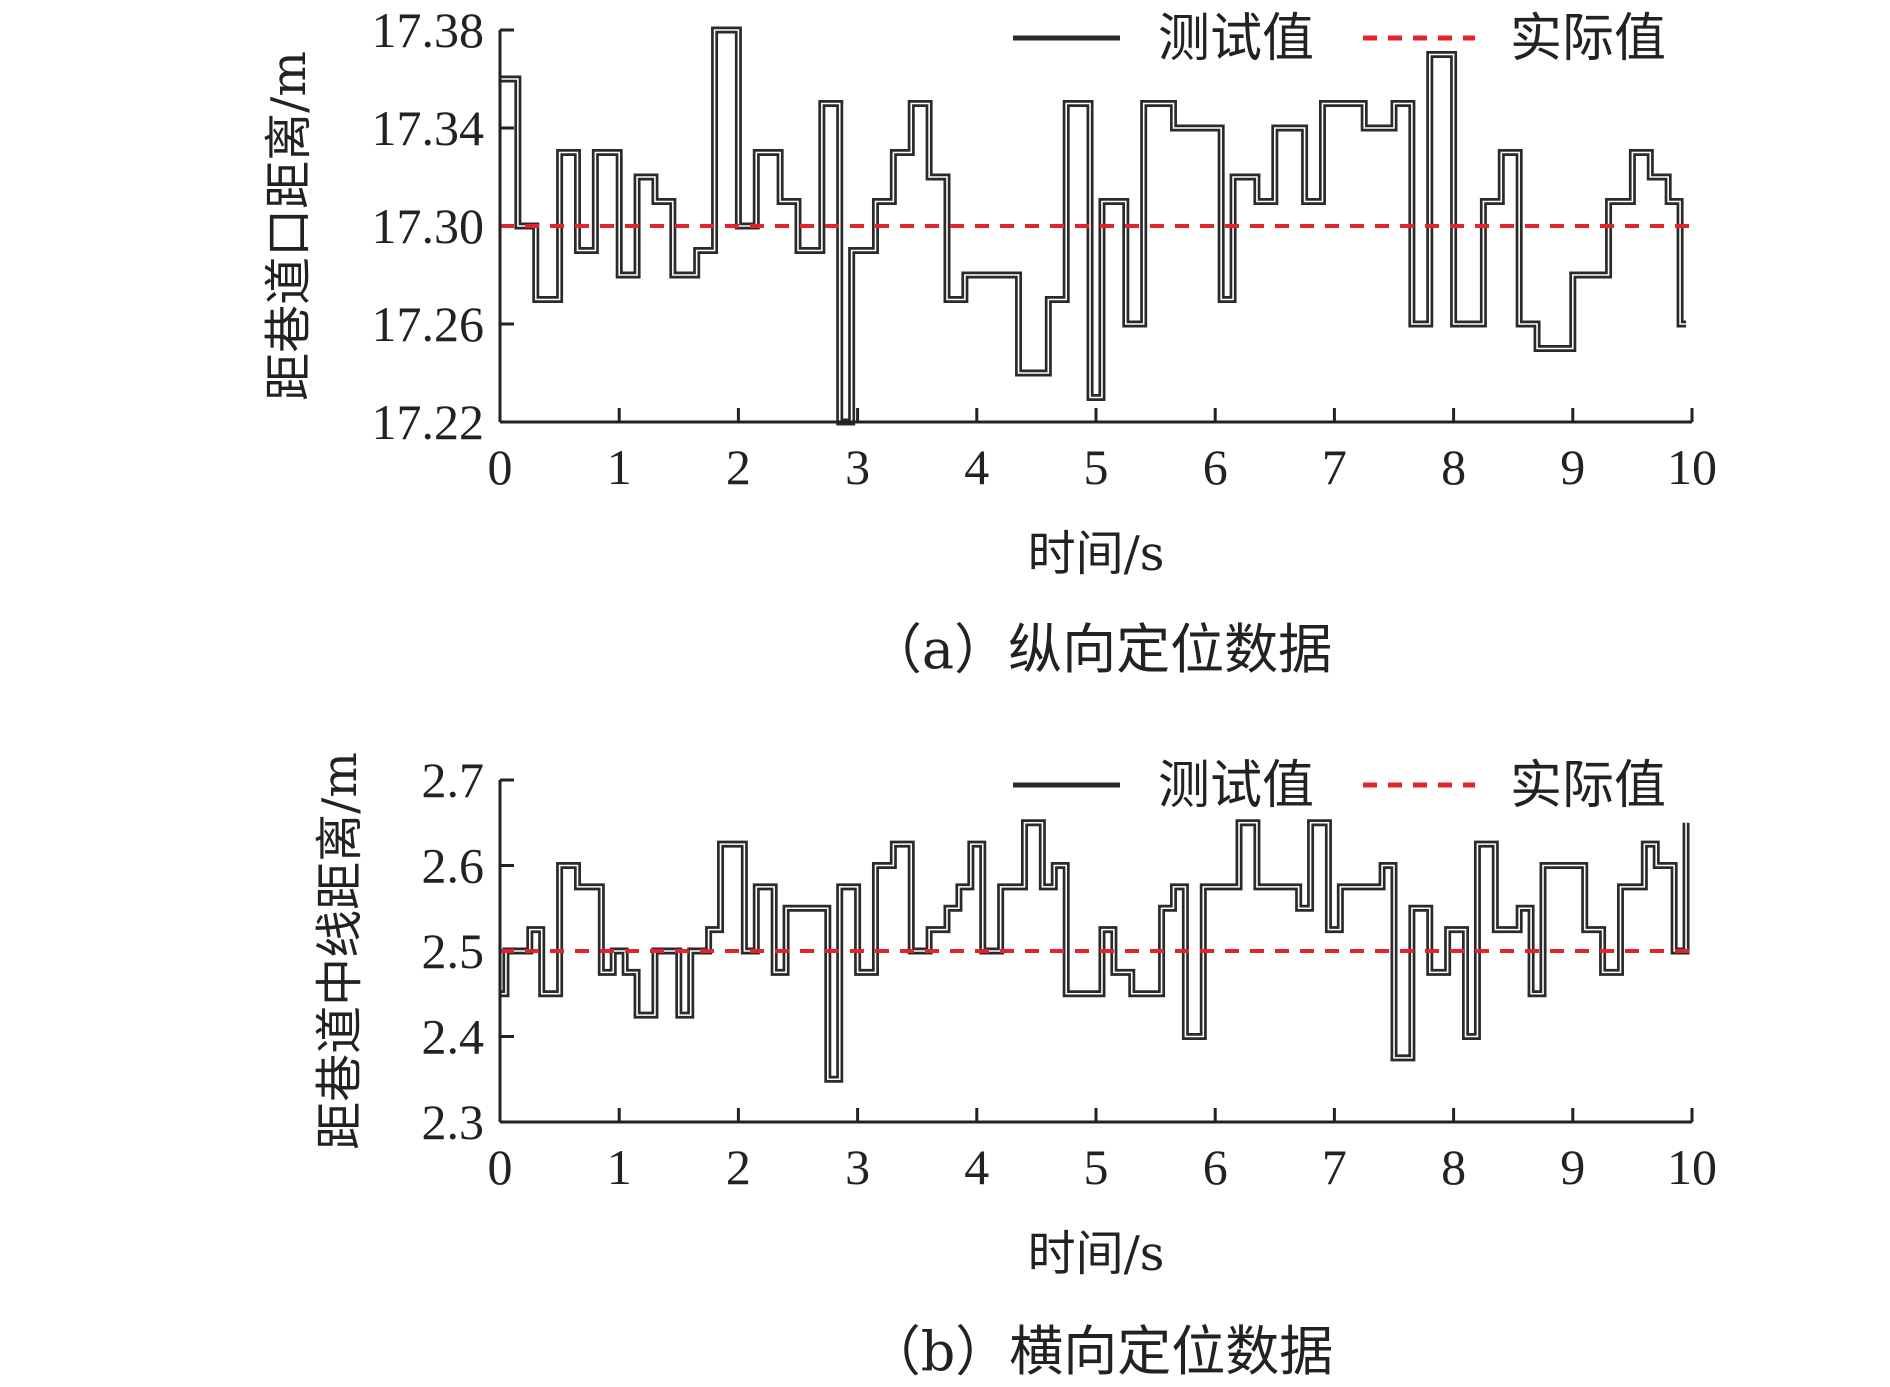  Describe the element at coordinates (453, 866) in the screenshot. I see `panel-b-y-tick-label-3: 2.6` at that location.